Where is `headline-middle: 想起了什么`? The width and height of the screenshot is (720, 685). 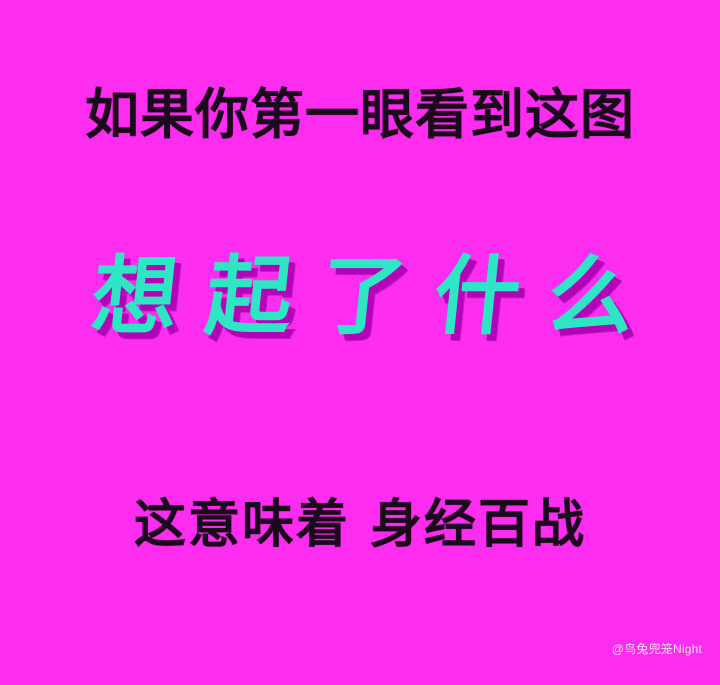
headline-middle: 想起了什么 is located at coordinates (377, 297).